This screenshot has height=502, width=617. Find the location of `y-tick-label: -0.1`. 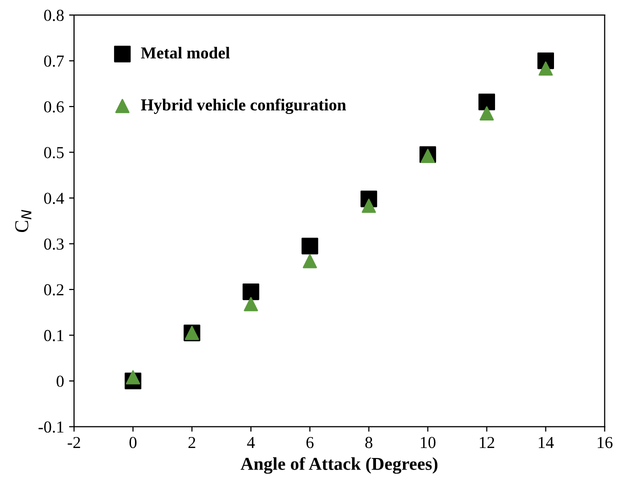

y-tick-label: -0.1 is located at coordinates (51, 427).